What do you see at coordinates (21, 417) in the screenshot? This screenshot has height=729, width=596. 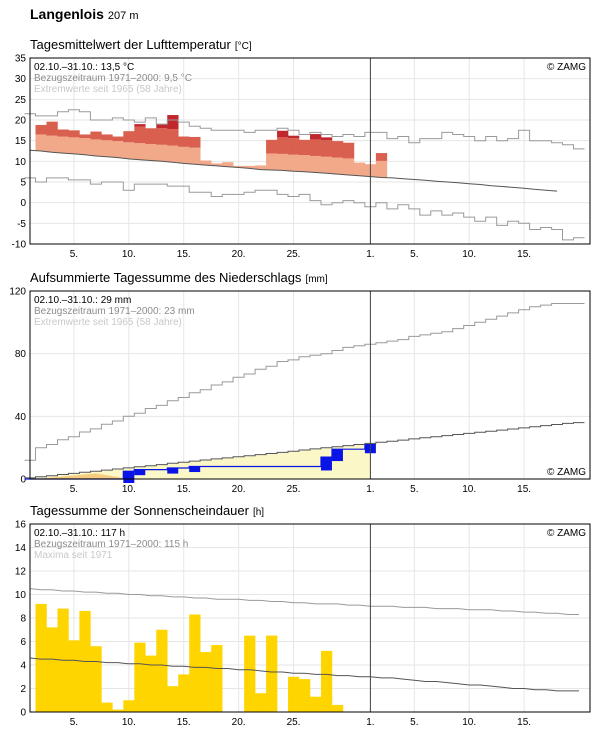 I see `y-tick-label: 40` at bounding box center [21, 417].